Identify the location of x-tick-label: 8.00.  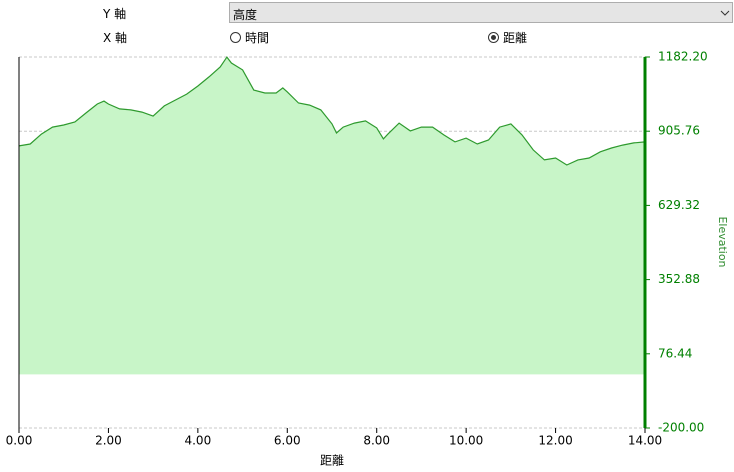
(376, 441).